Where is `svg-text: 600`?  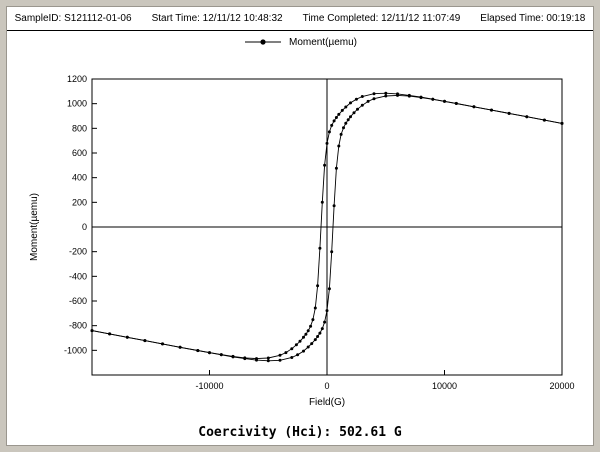
svg-text: 600 is located at coordinates (79, 153).